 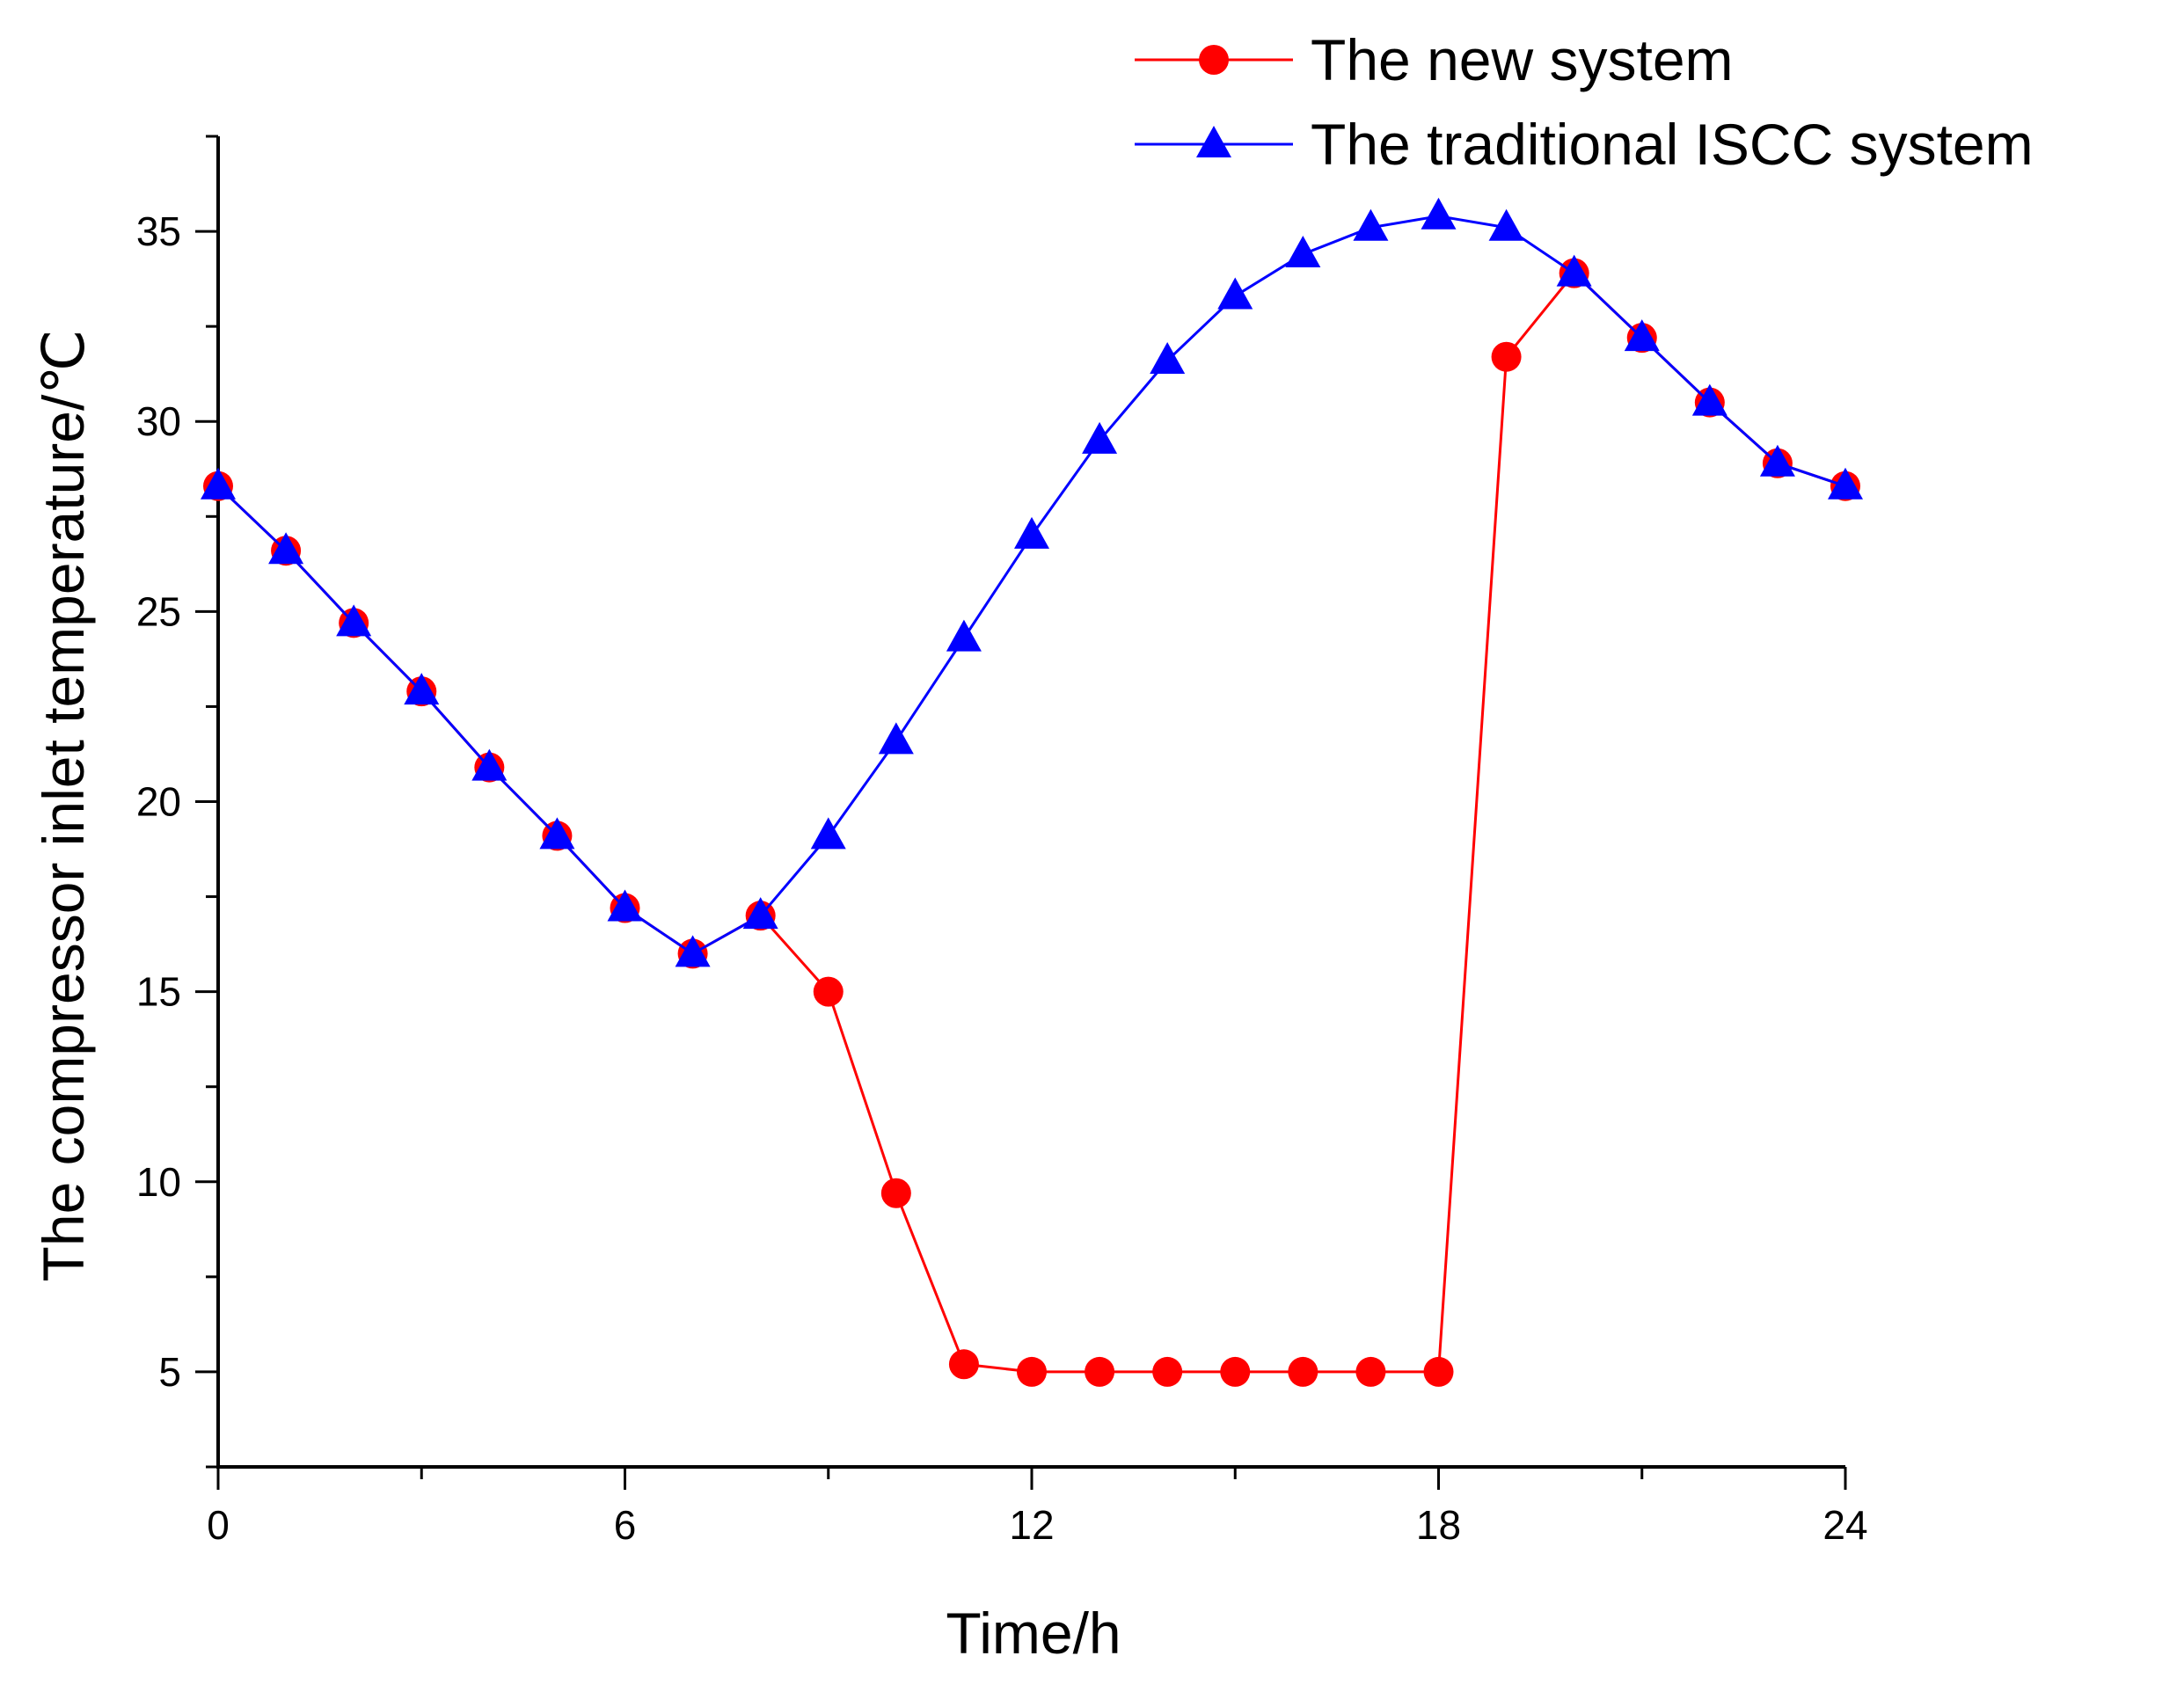 What do you see at coordinates (158, 802) in the screenshot?
I see `y-tick-label: 20` at bounding box center [158, 802].